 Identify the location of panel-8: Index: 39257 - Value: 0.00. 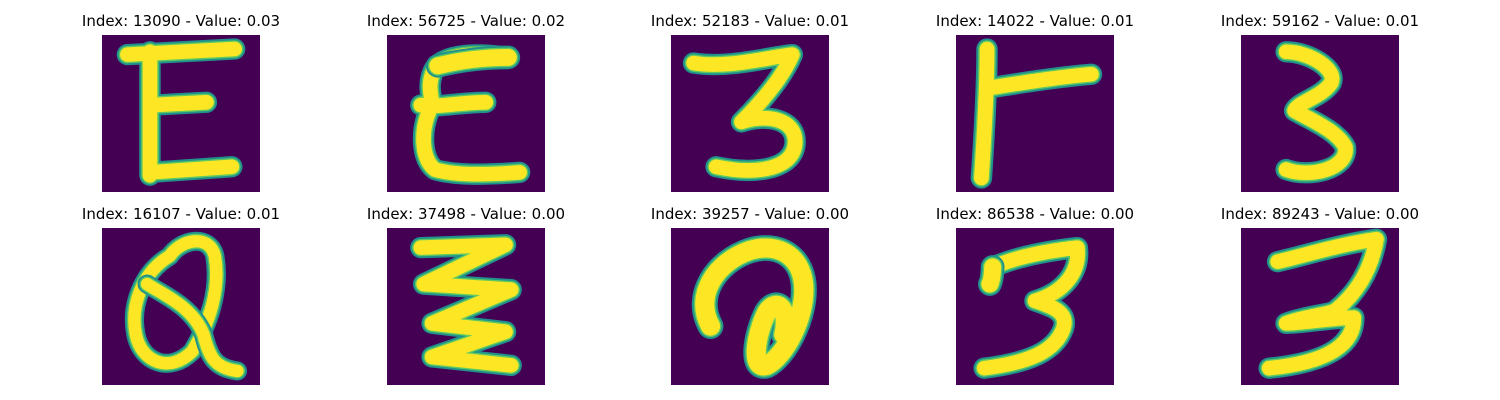
(750, 295).